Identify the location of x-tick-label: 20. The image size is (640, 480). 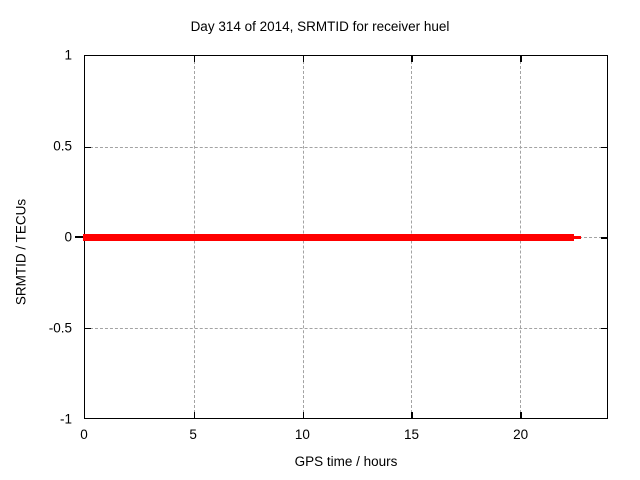
(521, 434).